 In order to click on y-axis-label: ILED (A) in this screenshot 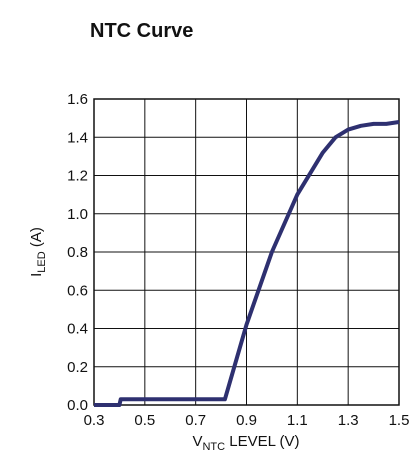, I will do `click(38, 252)`.